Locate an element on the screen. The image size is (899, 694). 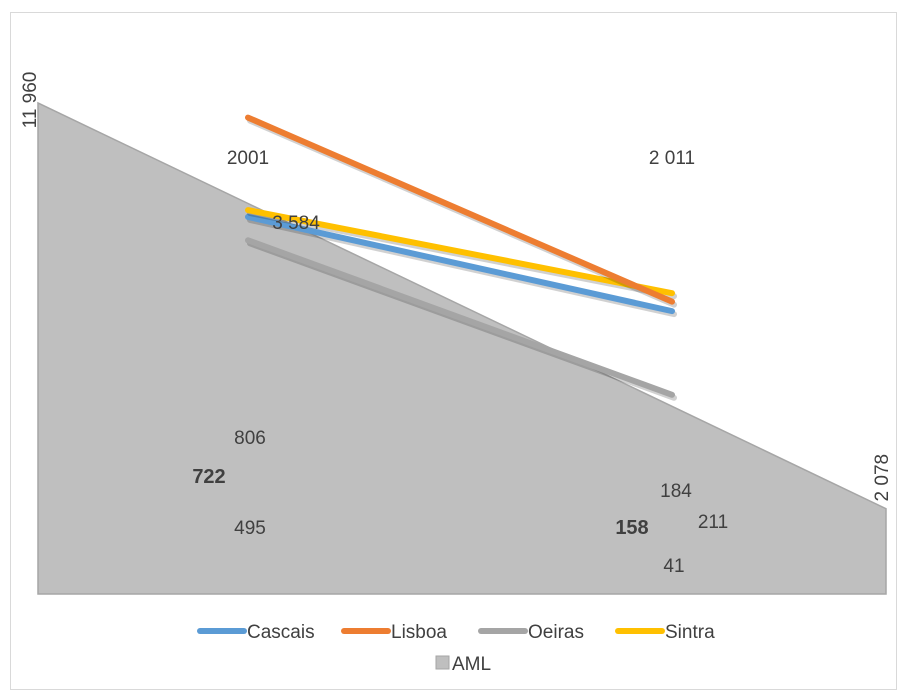
data-label-cascais-1: 158 is located at coordinates (631, 528).